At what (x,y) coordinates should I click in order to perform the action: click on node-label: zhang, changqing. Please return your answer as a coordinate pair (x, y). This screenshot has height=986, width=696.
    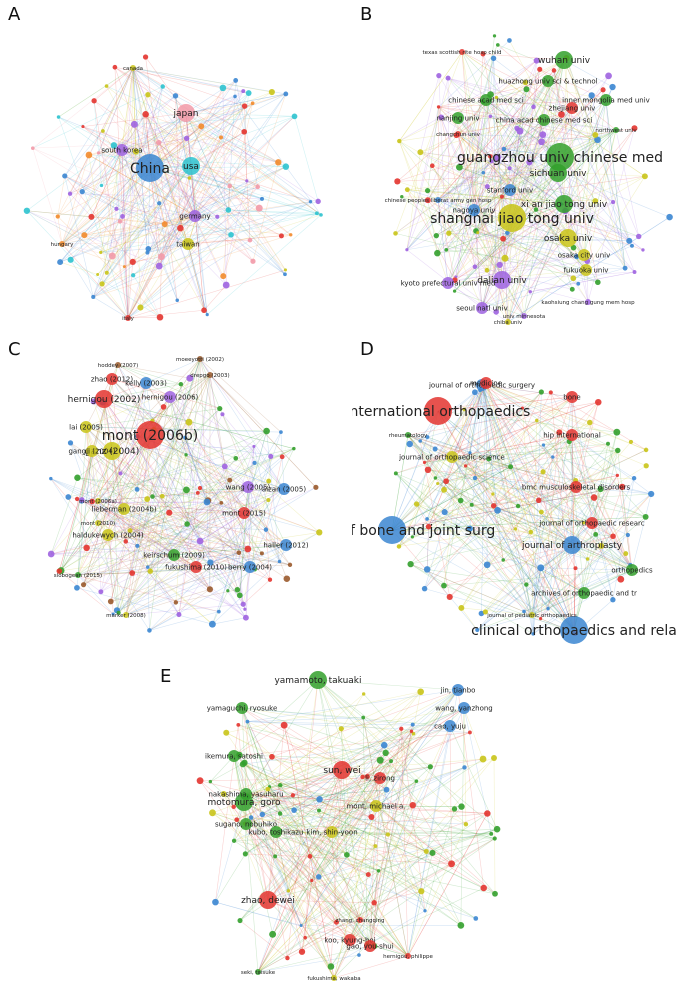
    Looking at the image, I should click on (359, 921).